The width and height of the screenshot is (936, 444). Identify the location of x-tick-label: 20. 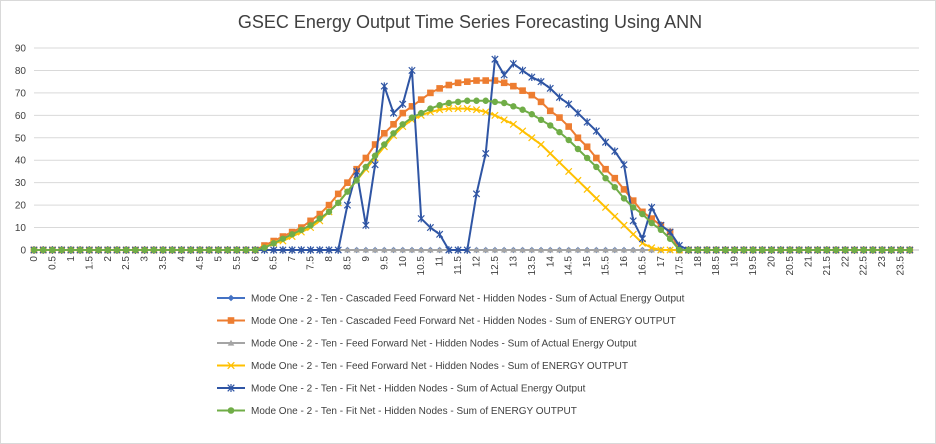
(772, 262).